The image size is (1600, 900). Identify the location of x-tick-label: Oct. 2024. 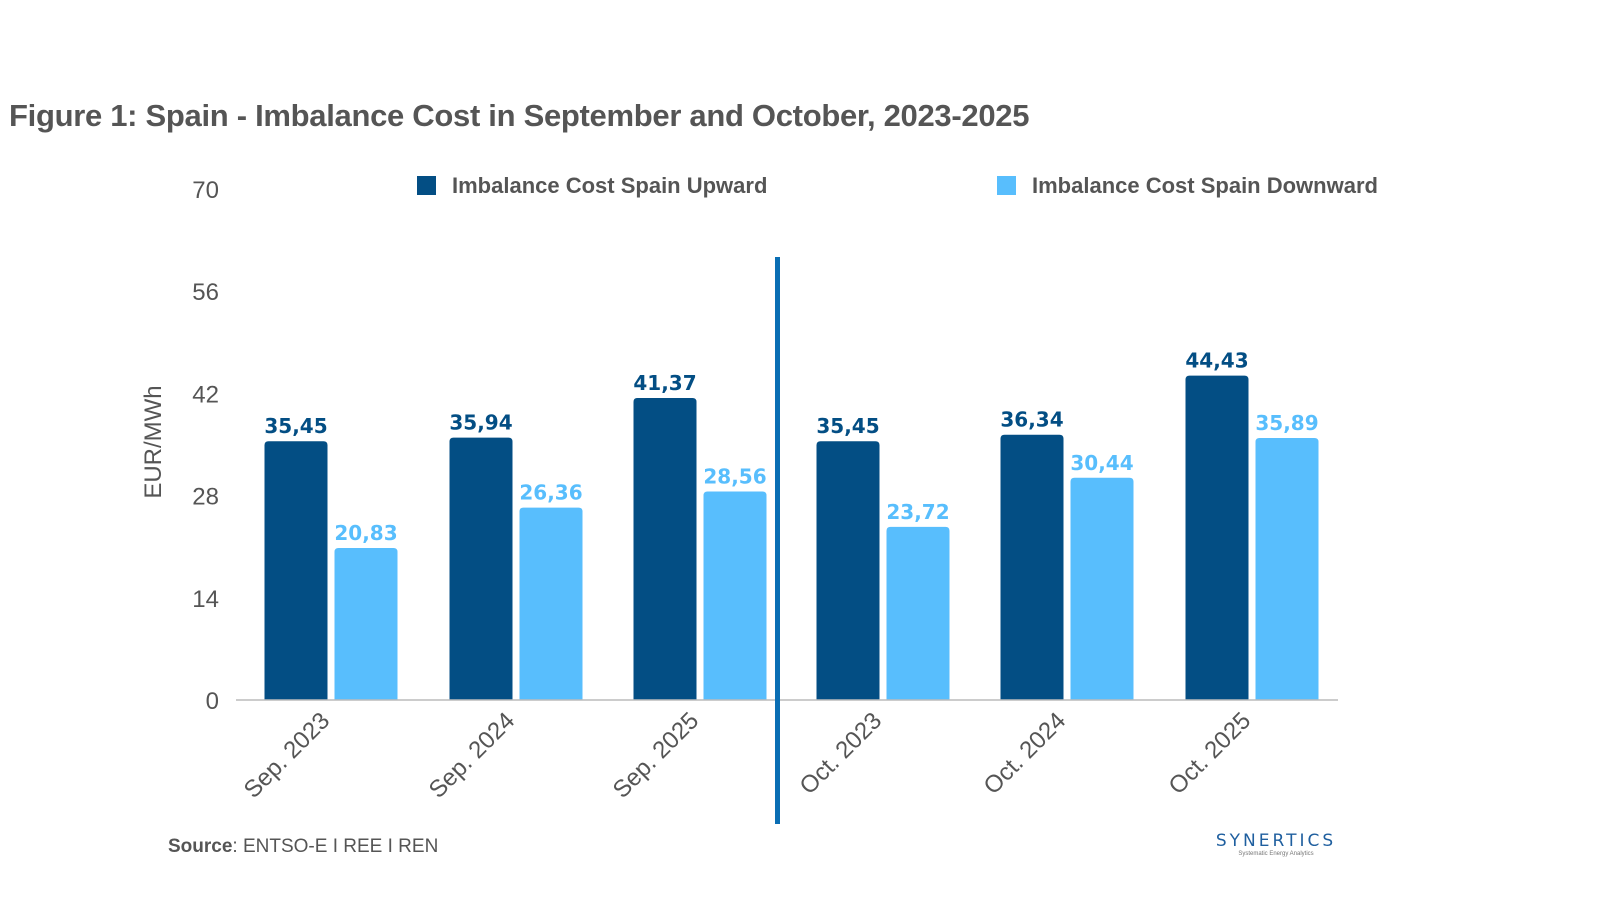
(1025, 753).